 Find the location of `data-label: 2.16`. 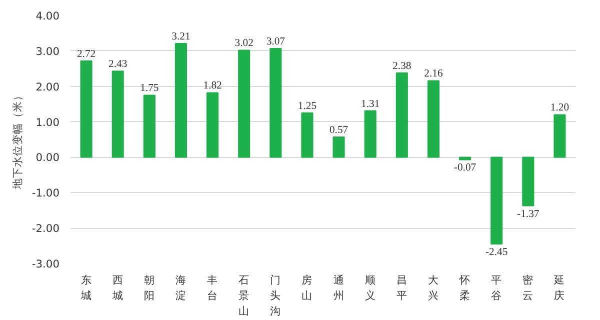

data-label: 2.16 is located at coordinates (434, 74).